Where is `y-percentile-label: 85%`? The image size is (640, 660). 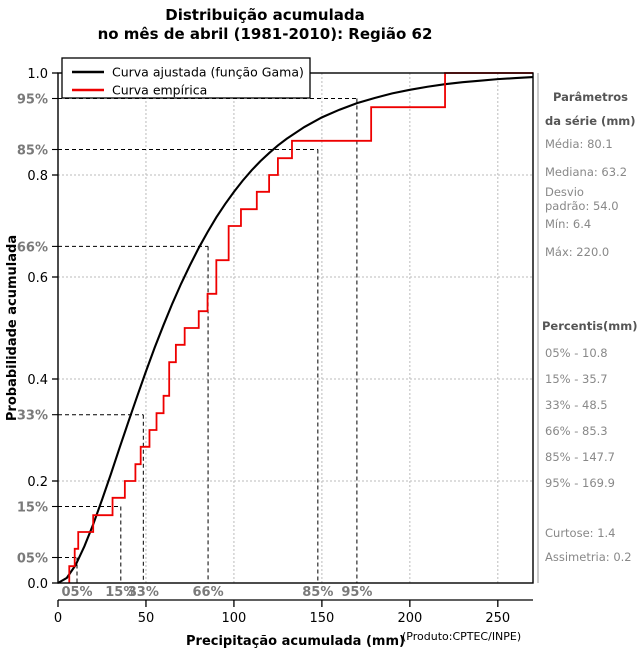
y-percentile-label: 85% is located at coordinates (32, 151).